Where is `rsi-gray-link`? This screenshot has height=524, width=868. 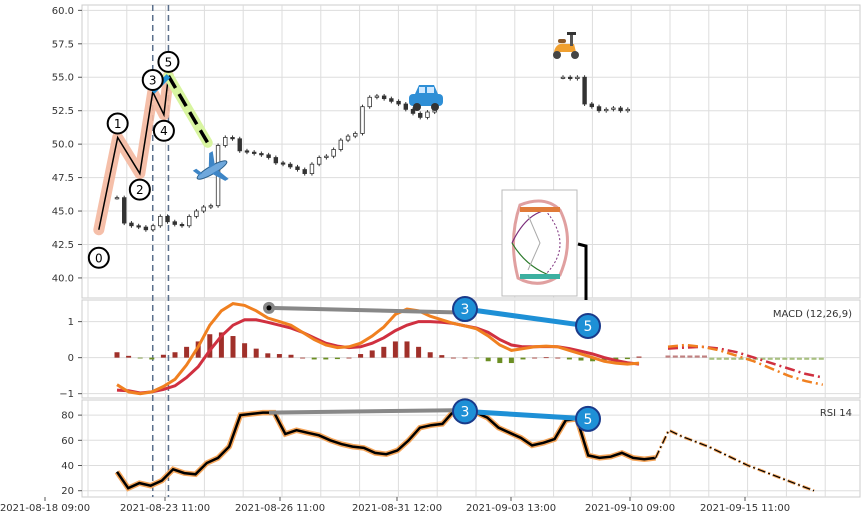 rsi-gray-link is located at coordinates (367, 411).